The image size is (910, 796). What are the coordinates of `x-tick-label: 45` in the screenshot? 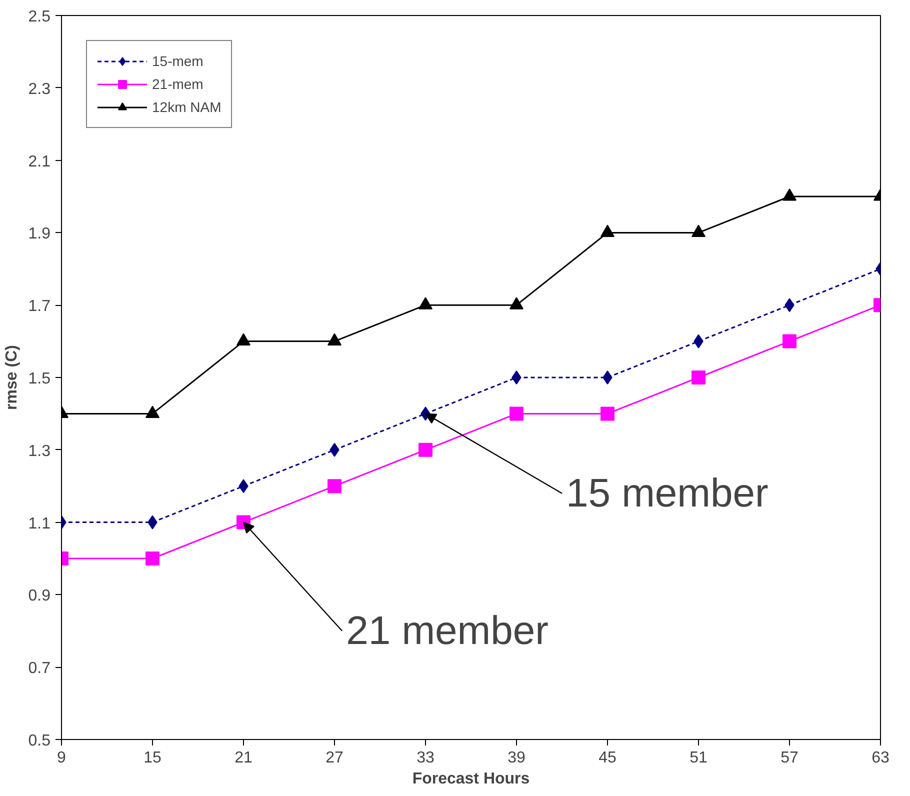 It's located at (607, 758).